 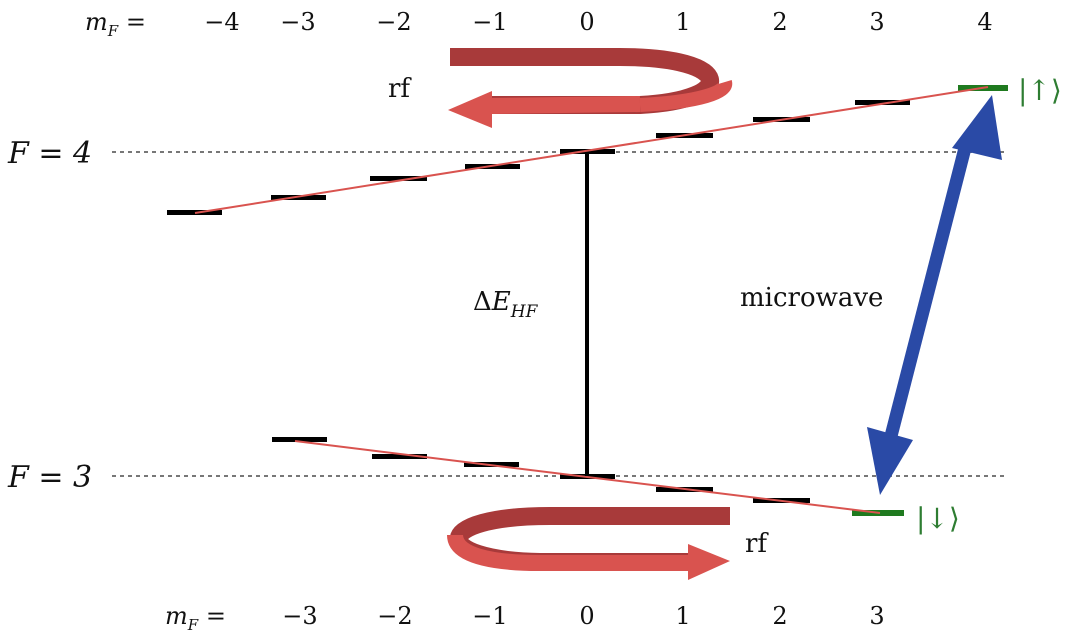 What do you see at coordinates (590, 88) in the screenshot?
I see `rf-top-arrow` at bounding box center [590, 88].